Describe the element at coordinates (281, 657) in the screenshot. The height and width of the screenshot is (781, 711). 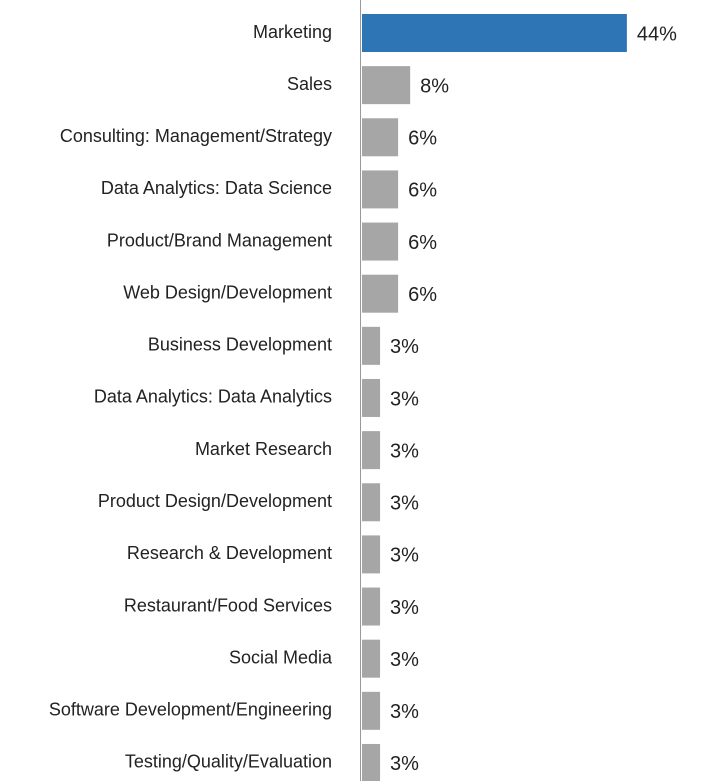
I see `category-label: Social Media` at that location.